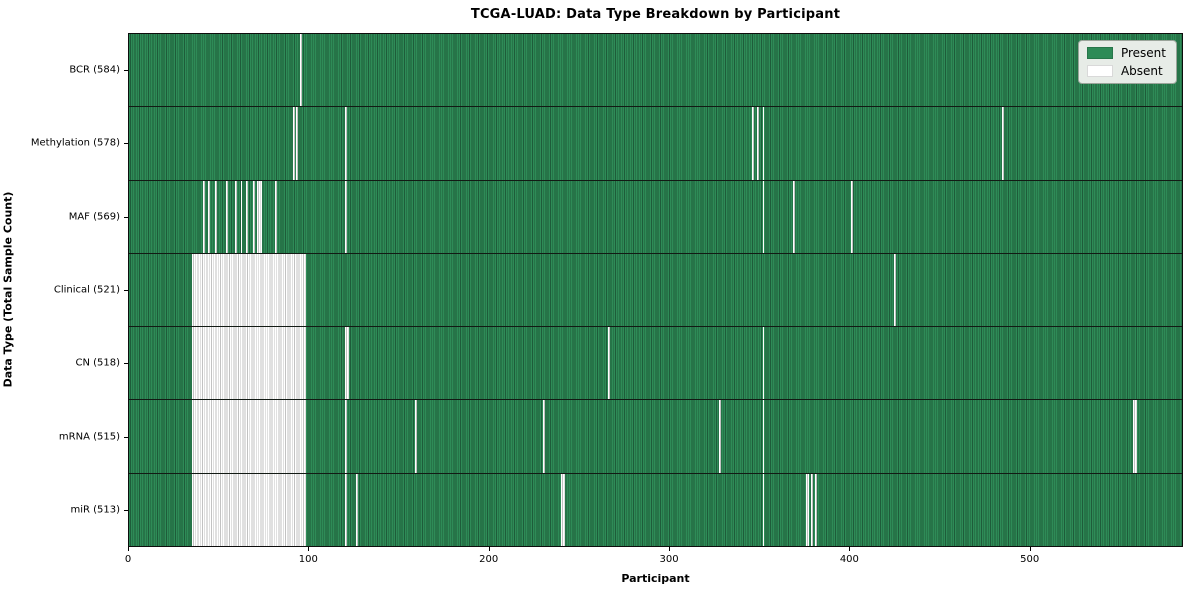 The width and height of the screenshot is (1200, 600). What do you see at coordinates (1099, 53) in the screenshot?
I see `present-swatch-icon` at bounding box center [1099, 53].